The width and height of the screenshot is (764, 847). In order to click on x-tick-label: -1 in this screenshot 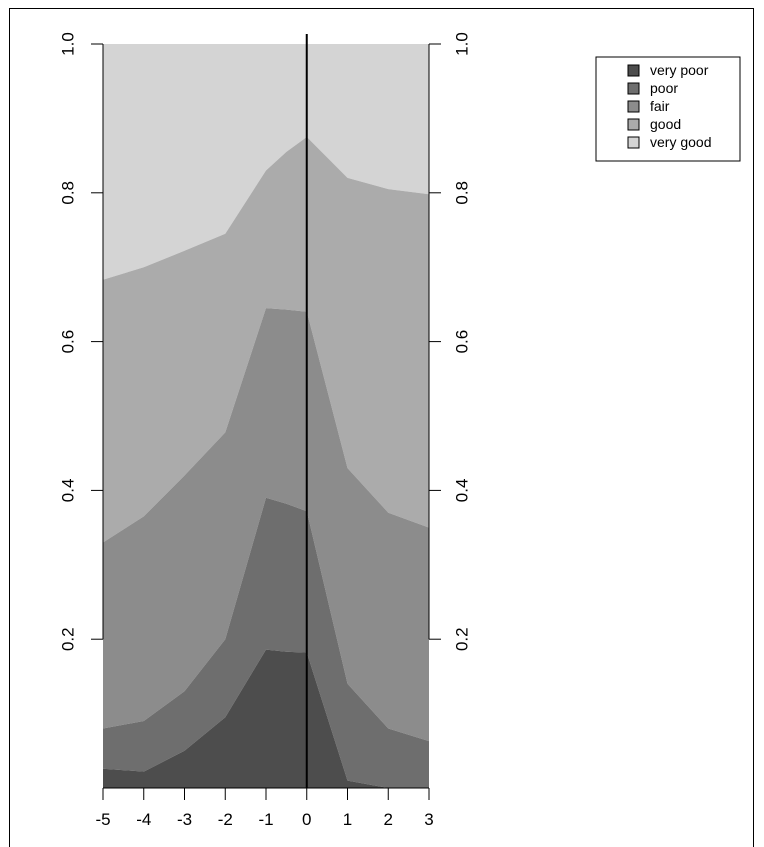, I will do `click(265, 819)`.